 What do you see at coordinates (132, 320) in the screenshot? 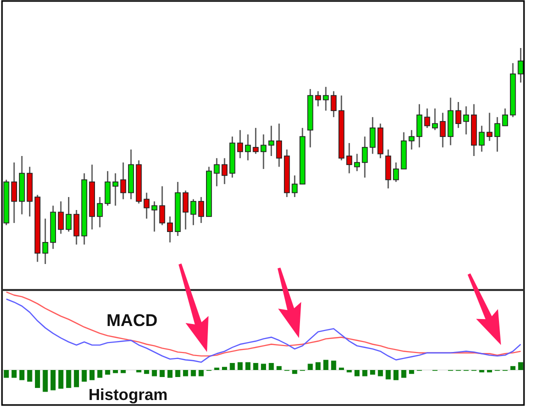
I see `annotation: MACD` at bounding box center [132, 320].